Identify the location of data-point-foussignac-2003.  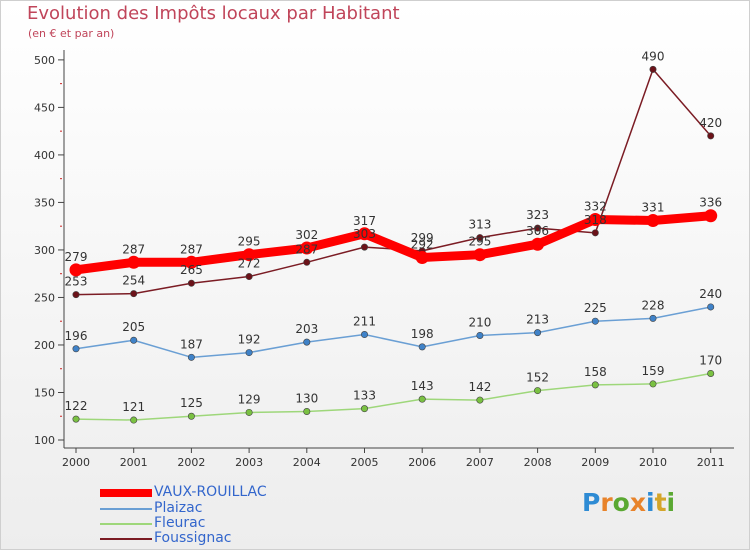
(249, 277).